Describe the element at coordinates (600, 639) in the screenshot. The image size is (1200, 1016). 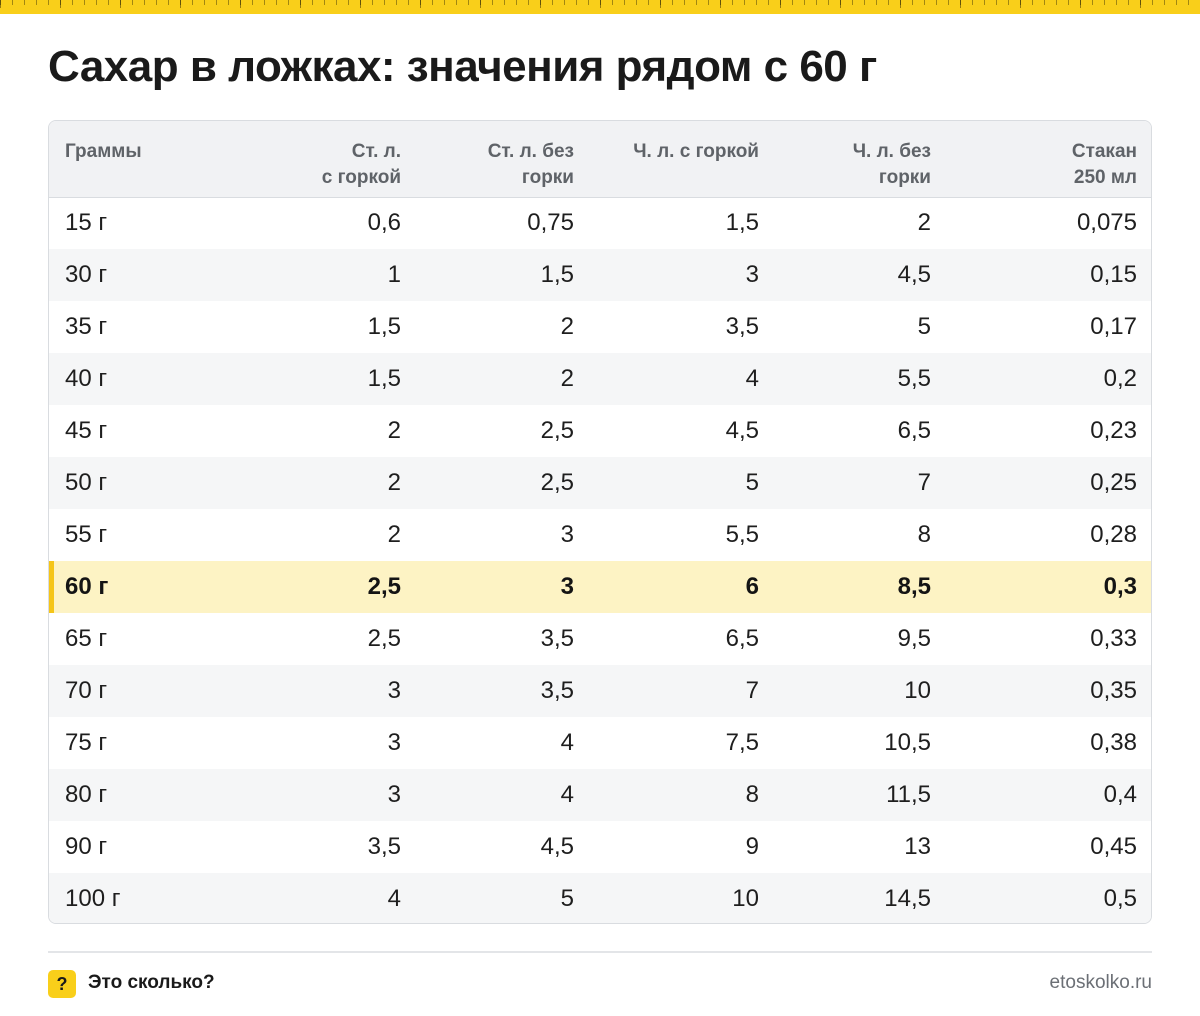
I see `table-row: 65 г 2,5 3,5 6,5 9,5 0,33` at that location.